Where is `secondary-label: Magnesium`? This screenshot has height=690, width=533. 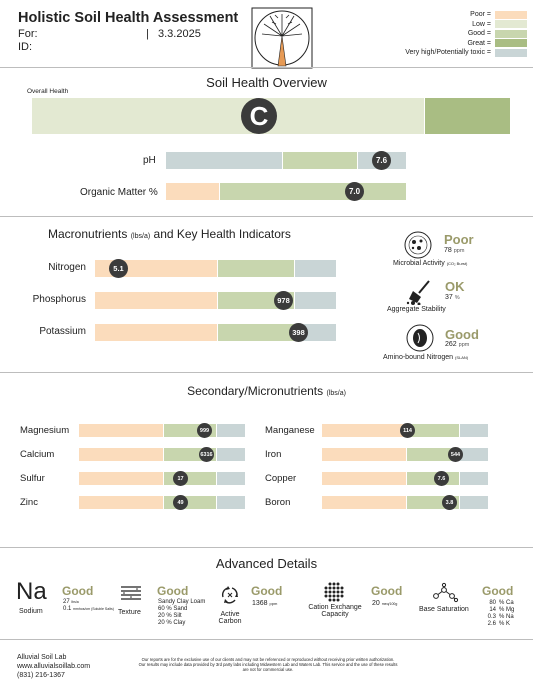
secondary-label: Magnesium is located at coordinates (45, 430).